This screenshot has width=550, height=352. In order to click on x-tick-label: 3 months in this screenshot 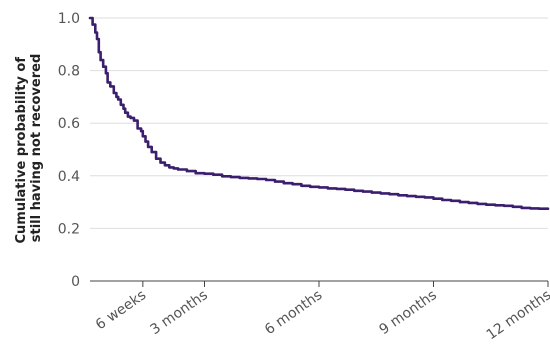, I will do `click(178, 312)`.